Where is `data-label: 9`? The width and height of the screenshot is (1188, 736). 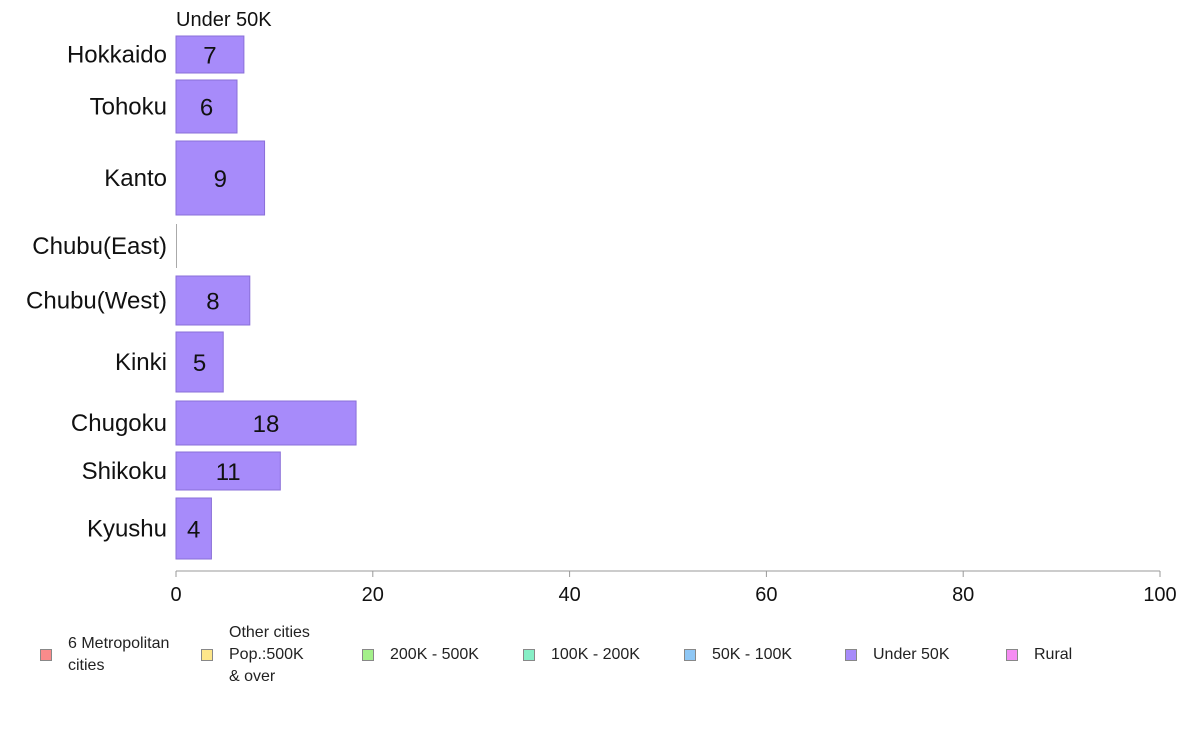
data-label: 9 is located at coordinates (220, 179).